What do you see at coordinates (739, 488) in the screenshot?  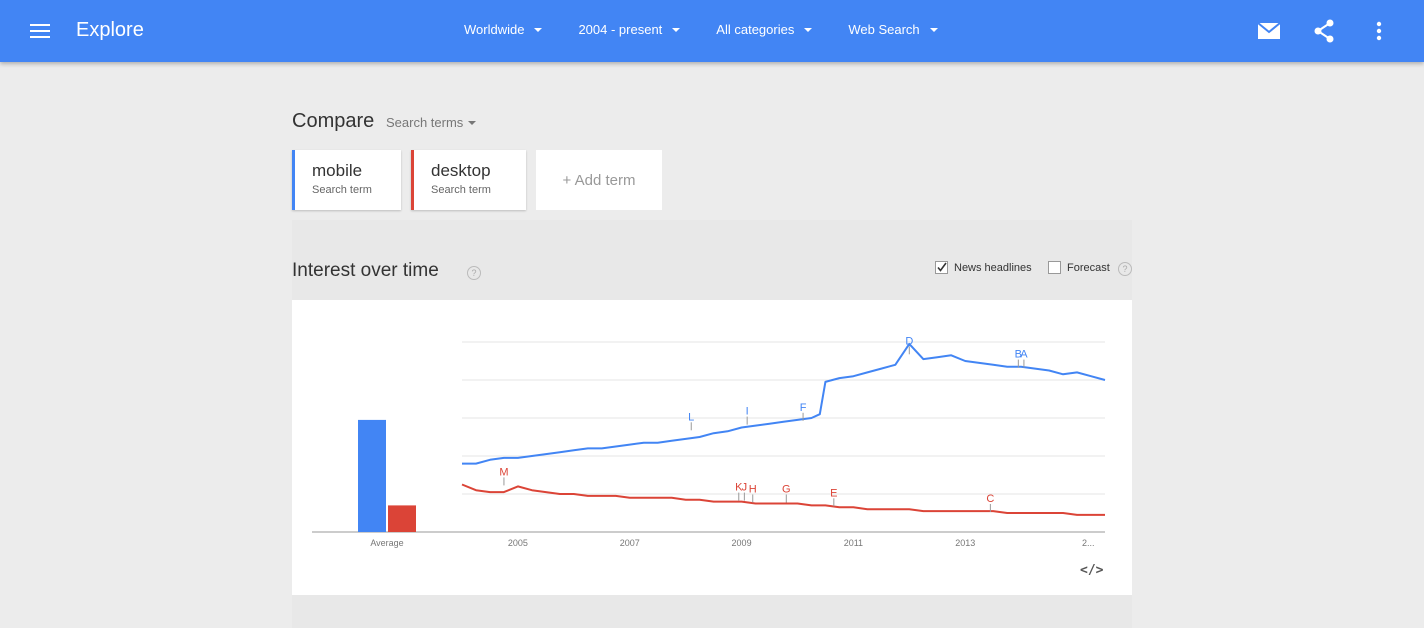 I see `annotation-label: K` at bounding box center [739, 488].